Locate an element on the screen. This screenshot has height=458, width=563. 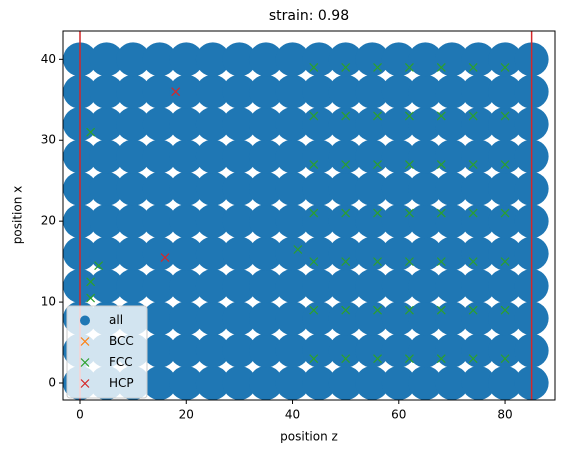
y-tick-label: 0 is located at coordinates (52, 383).